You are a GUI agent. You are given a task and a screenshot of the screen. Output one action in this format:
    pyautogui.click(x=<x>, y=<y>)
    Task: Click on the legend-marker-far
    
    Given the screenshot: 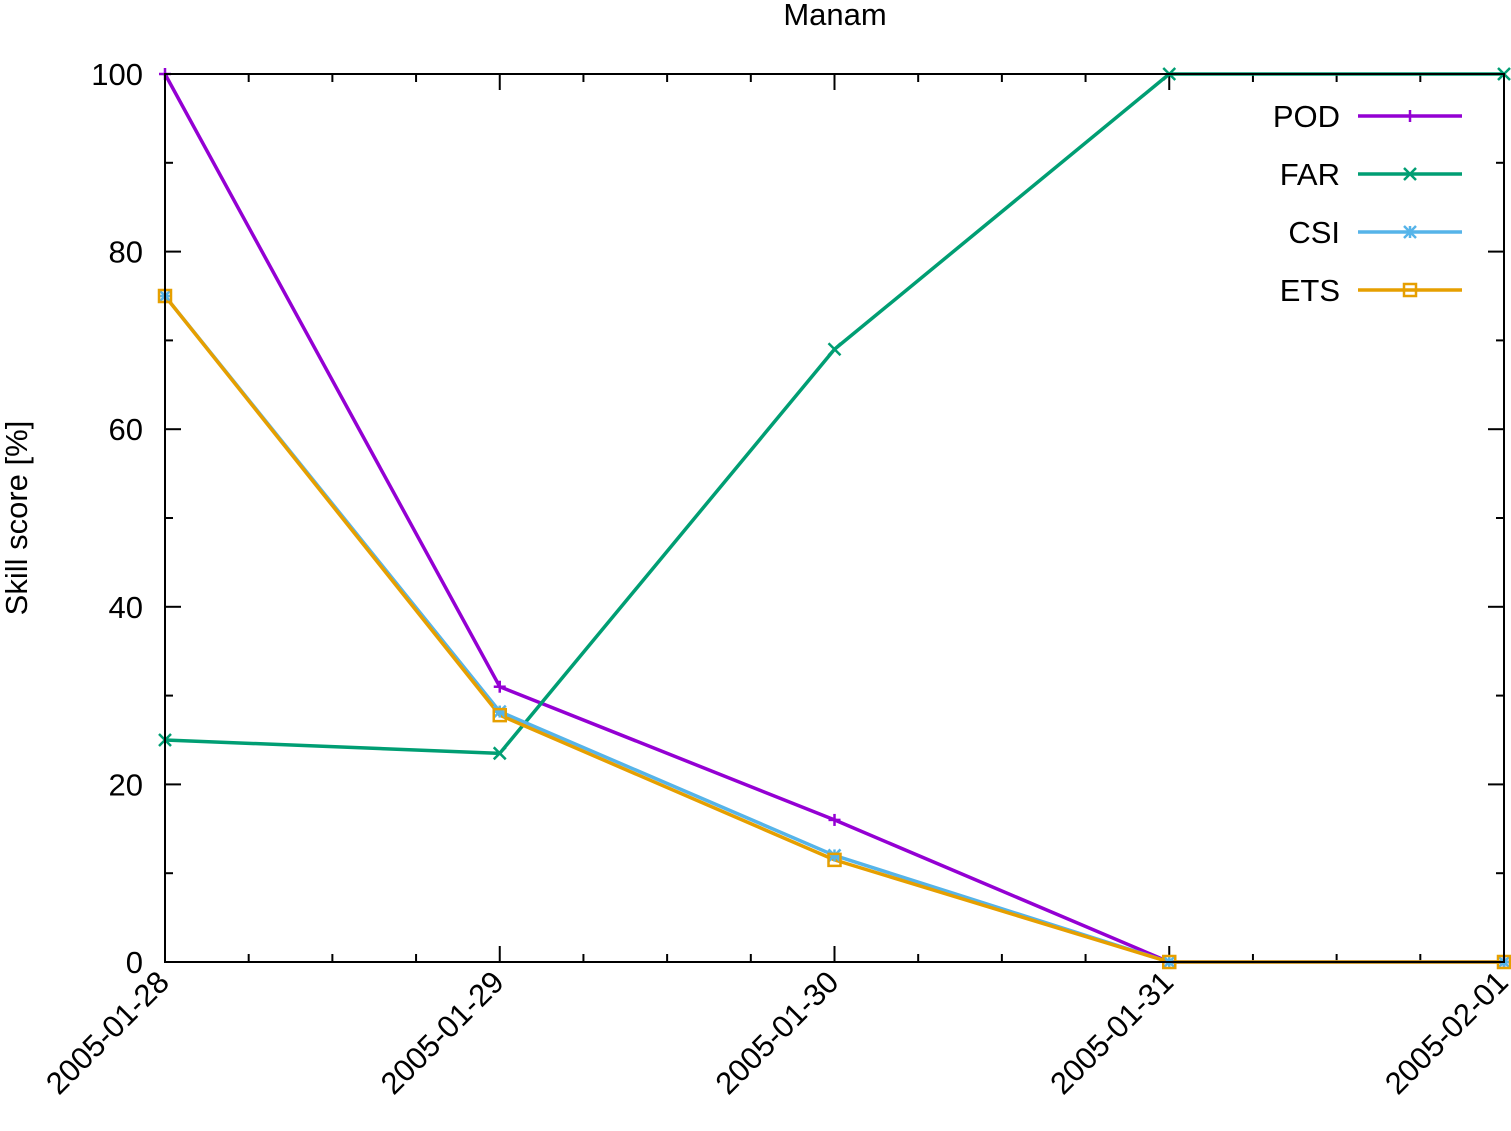 What is the action you would take?
    pyautogui.click(x=1410, y=174)
    